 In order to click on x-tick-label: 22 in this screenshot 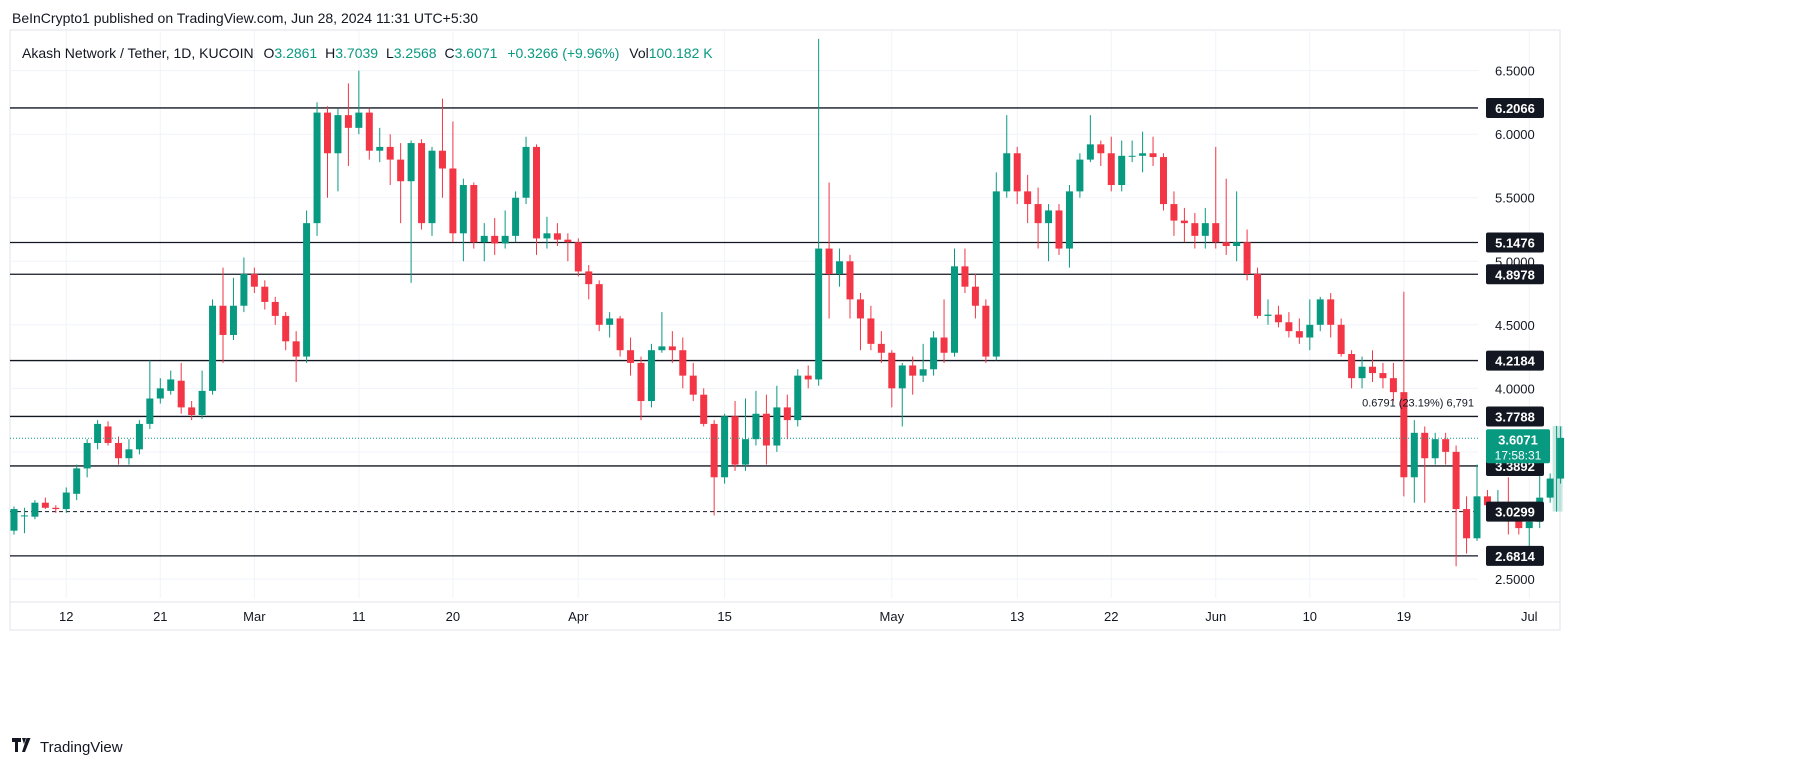, I will do `click(1111, 616)`.